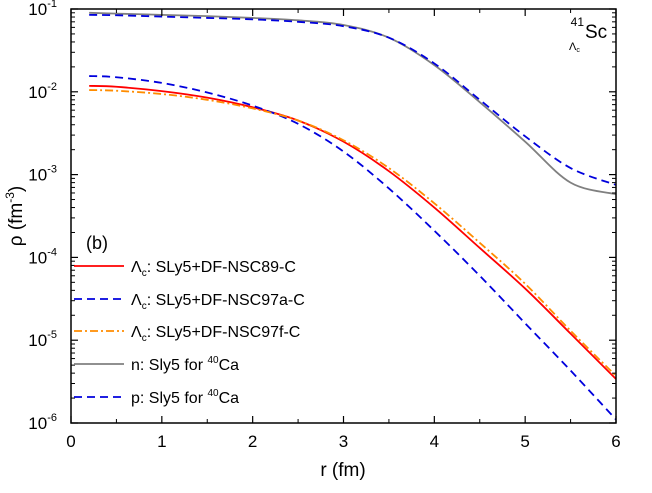 This screenshot has width=652, height=493. Describe the element at coordinates (52, 170) in the screenshot. I see `y-tick-exponent: -3` at that location.